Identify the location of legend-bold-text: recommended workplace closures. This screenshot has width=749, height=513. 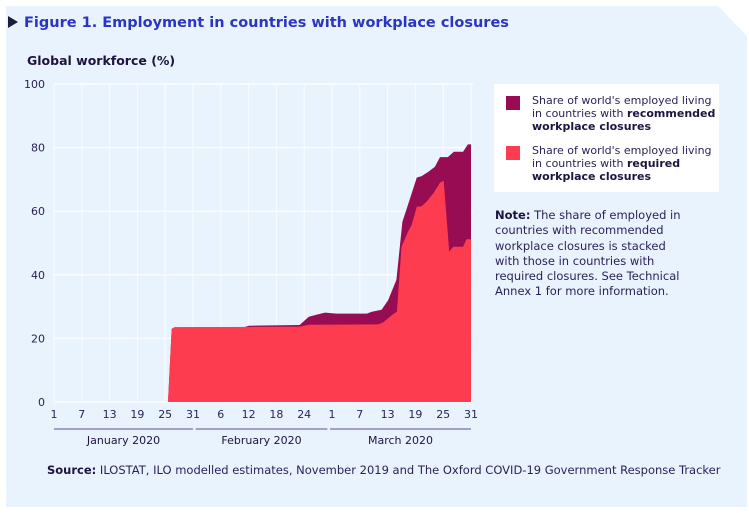
(624, 120).